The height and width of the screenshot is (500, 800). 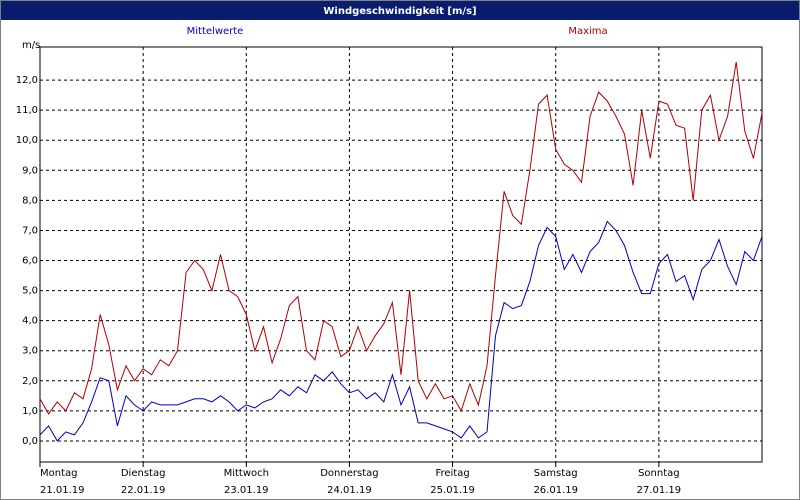 What do you see at coordinates (27, 110) in the screenshot?
I see `y-tick-label: 11,0` at bounding box center [27, 110].